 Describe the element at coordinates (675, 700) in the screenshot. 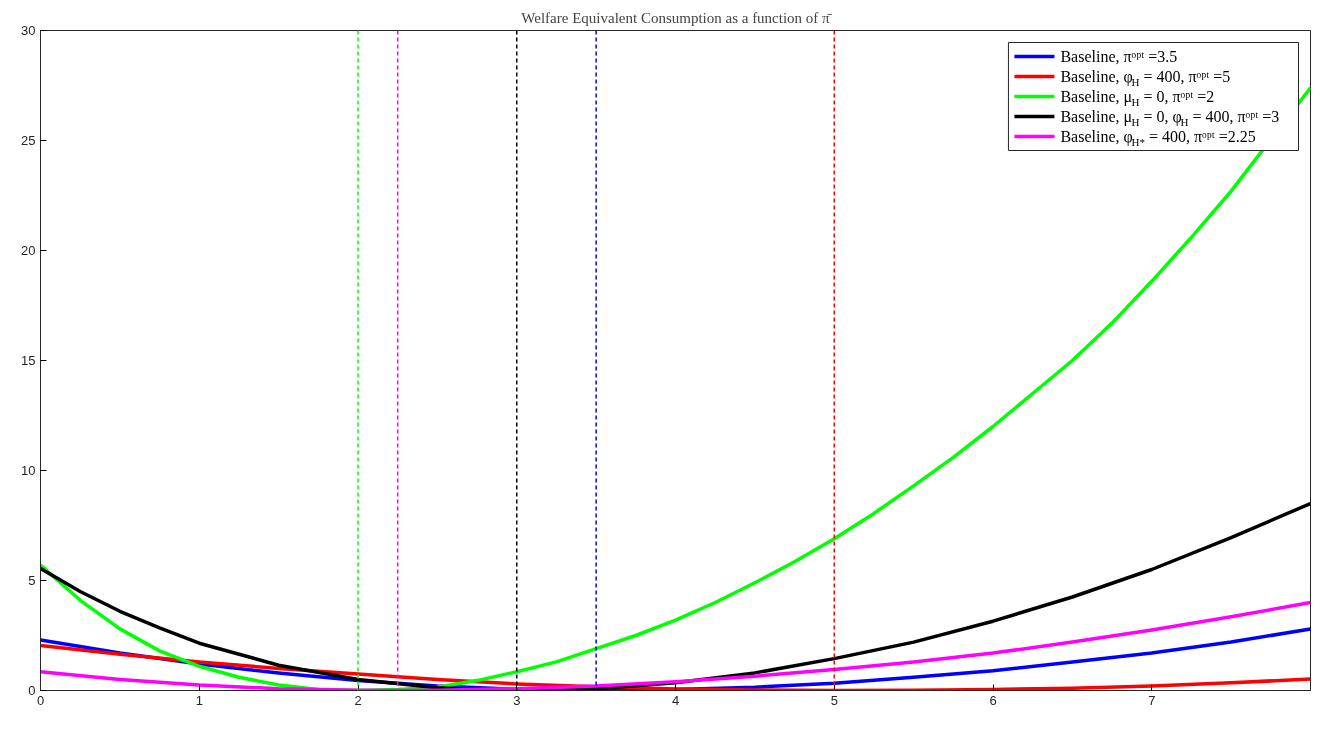

I see `x-tick-label: 4` at that location.